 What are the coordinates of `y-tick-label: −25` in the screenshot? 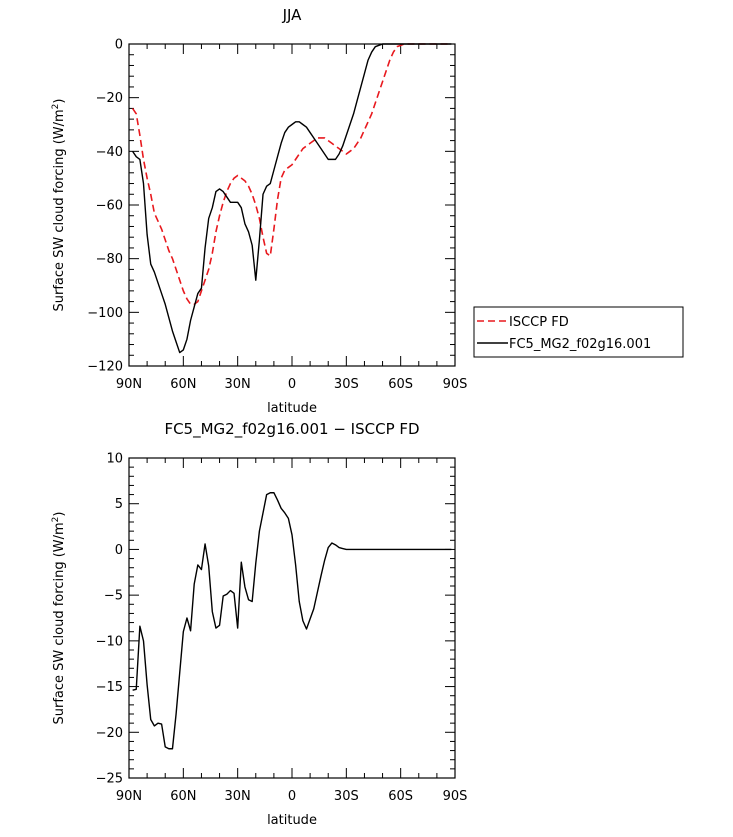 It's located at (109, 779).